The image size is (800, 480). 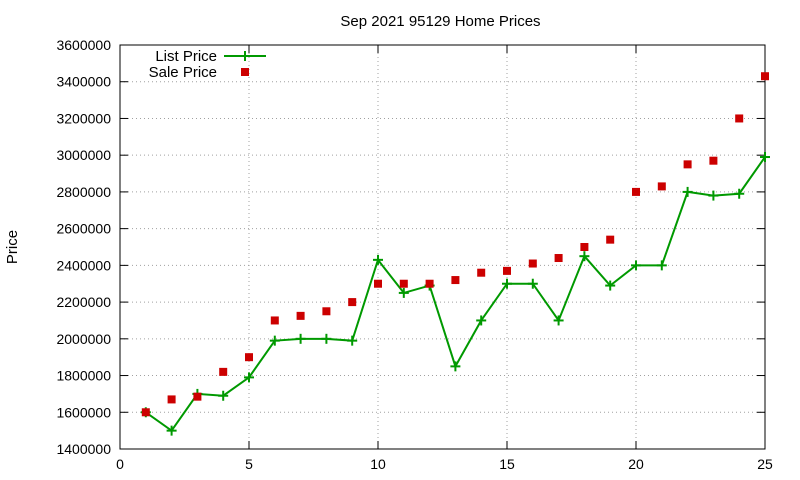 I want to click on legend-label-sale-price: Sale Price, so click(x=183, y=72).